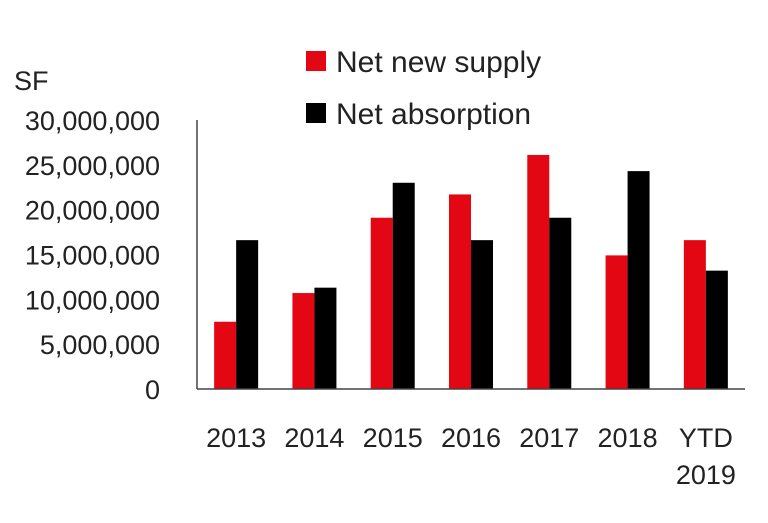  Describe the element at coordinates (92, 121) in the screenshot. I see `y-tick-label: 30,000,000` at that location.